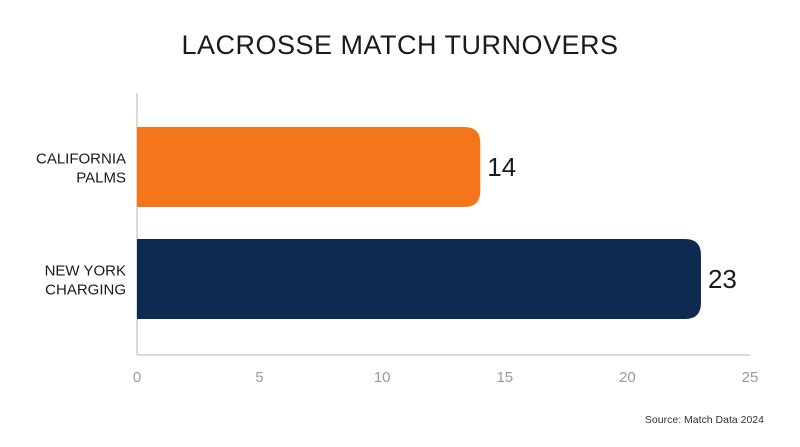 This screenshot has width=800, height=447. What do you see at coordinates (446, 377) in the screenshot?
I see `x-tick-labels-layer: 0 5 10 15 20 25` at bounding box center [446, 377].